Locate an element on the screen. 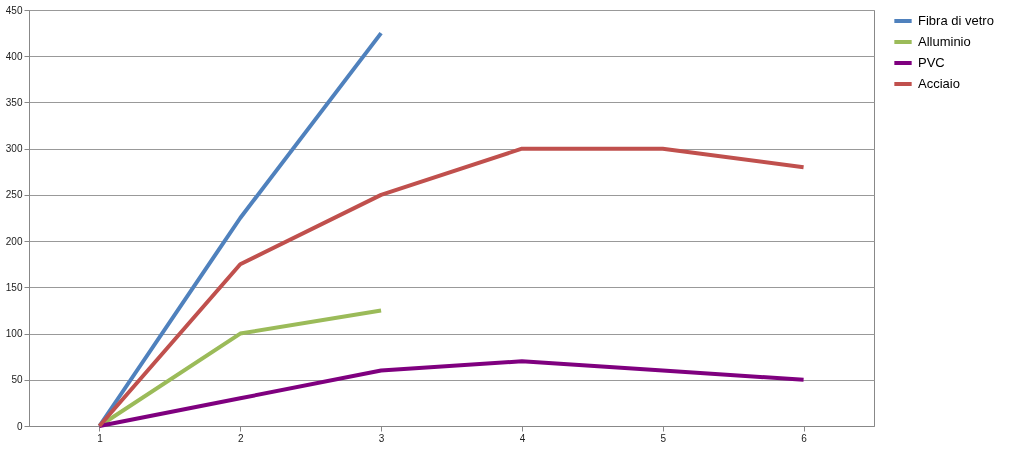 The height and width of the screenshot is (458, 1024). legend-label: PVC is located at coordinates (931, 62).